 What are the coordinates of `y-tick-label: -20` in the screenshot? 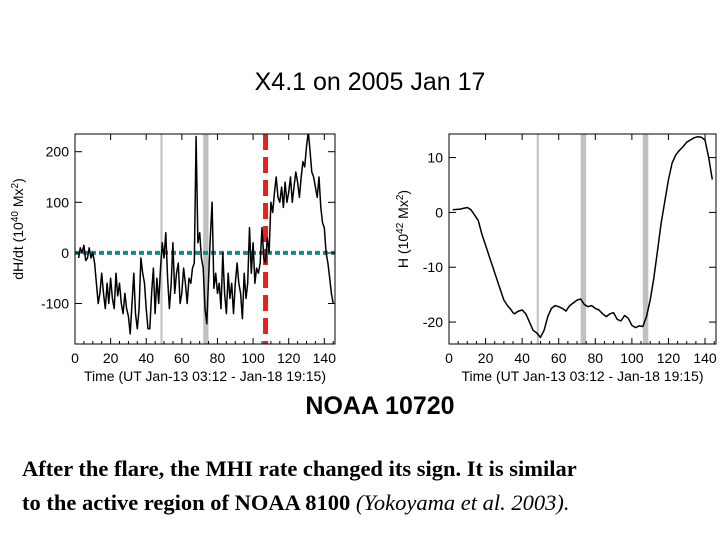 It's located at (433, 322).